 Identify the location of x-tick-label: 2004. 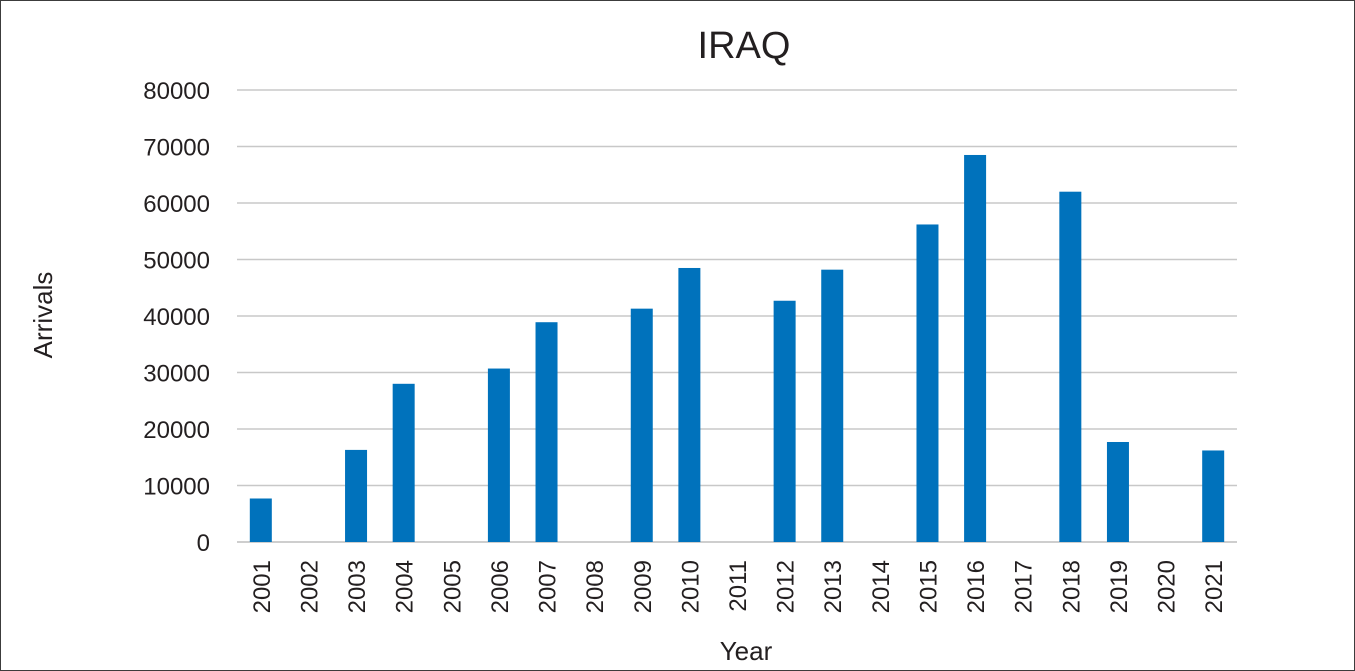
(405, 586).